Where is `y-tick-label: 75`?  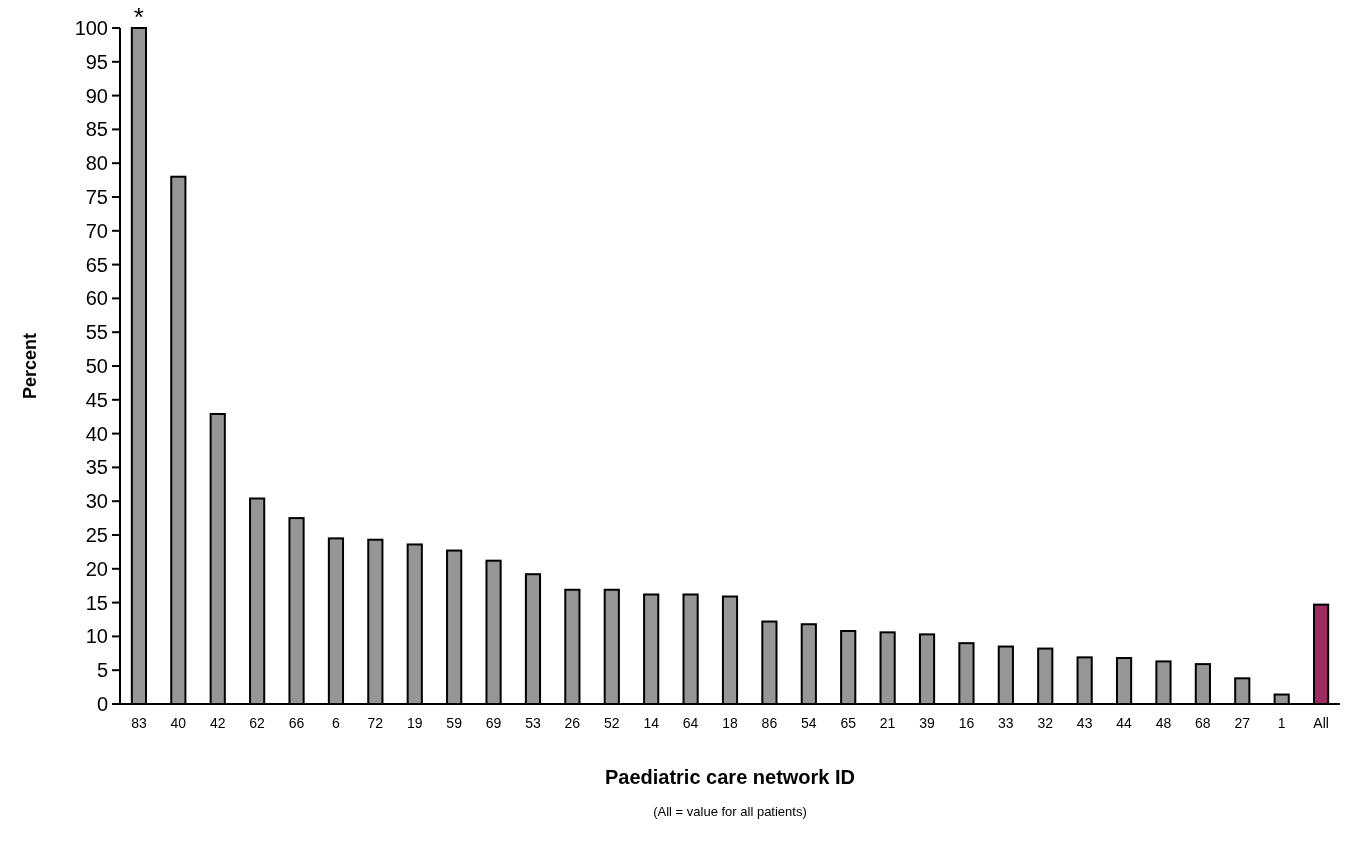 y-tick-label: 75 is located at coordinates (96, 197).